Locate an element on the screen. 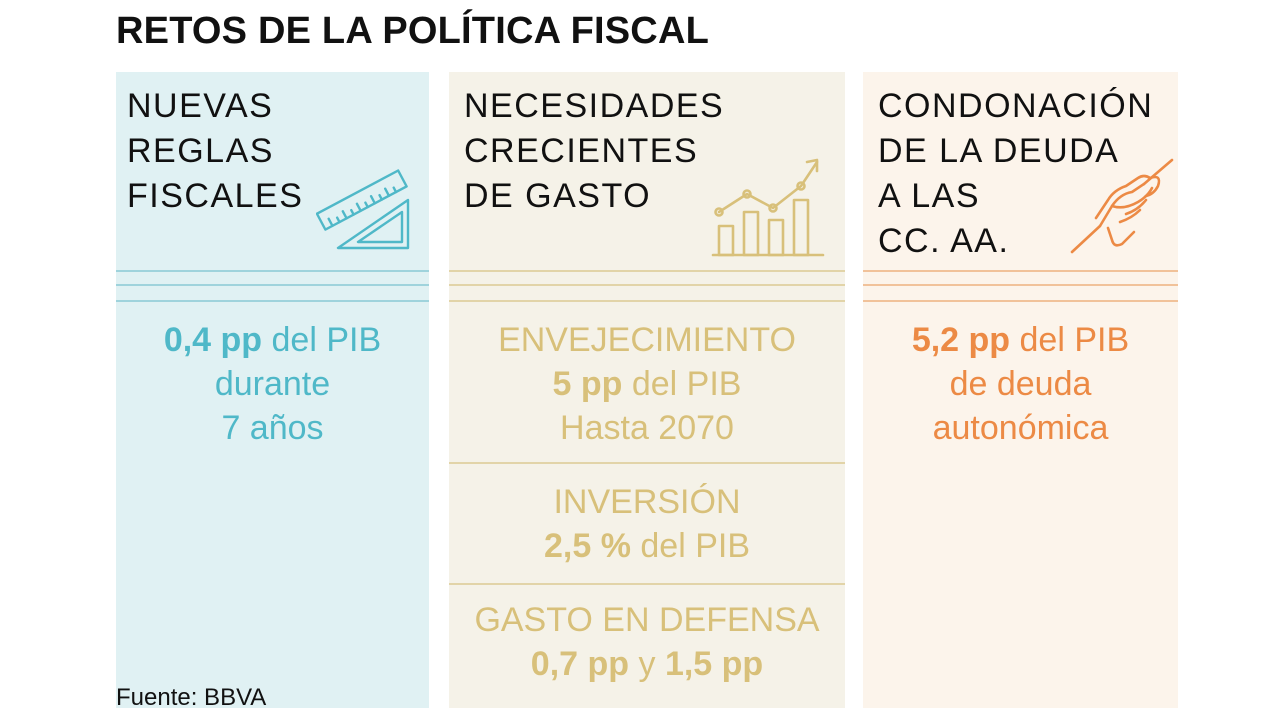 The height and width of the screenshot is (720, 1280). stat-envejecimiento: ENVEJECIMIENTO 5 pp del PIB Hasta 2070 is located at coordinates (647, 384).